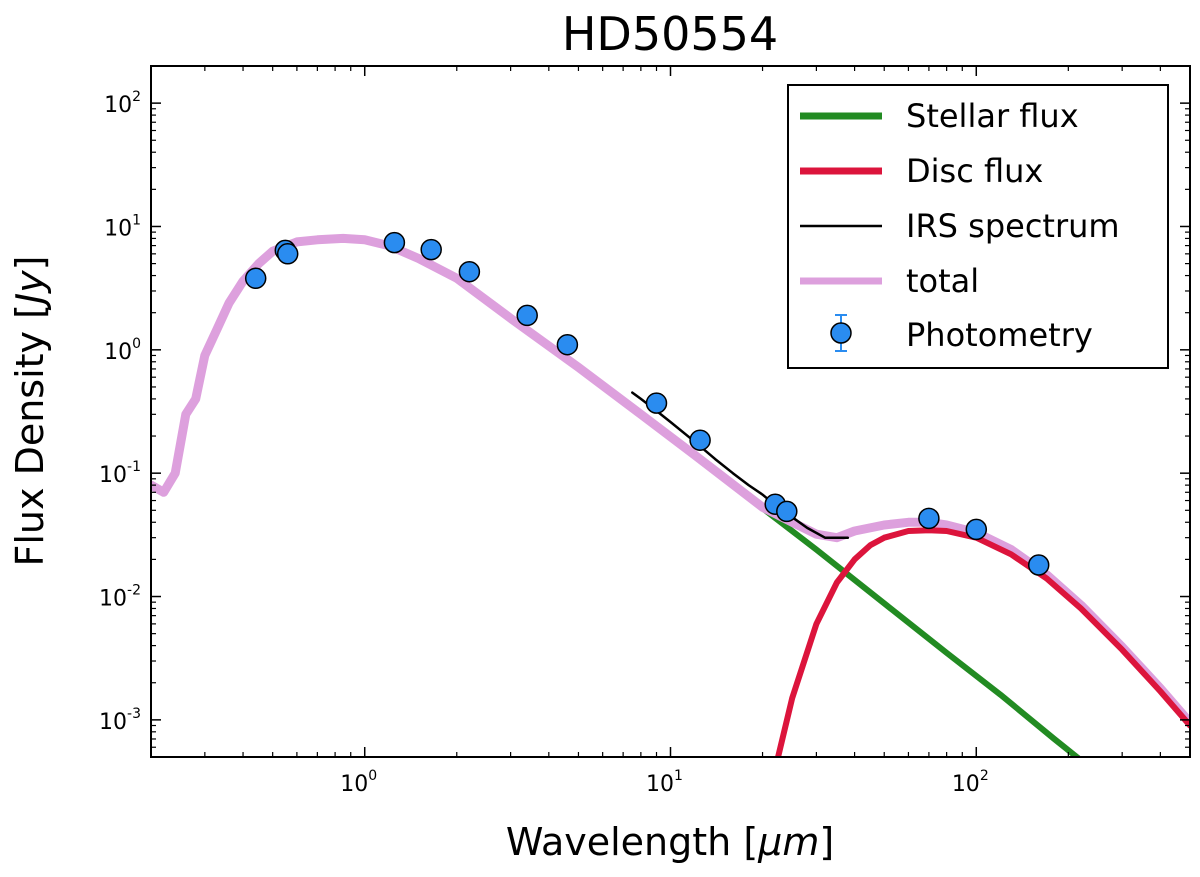 Image resolution: width=1200 pixels, height=877 pixels. I want to click on series-line-disc-flux, so click(982, 642).